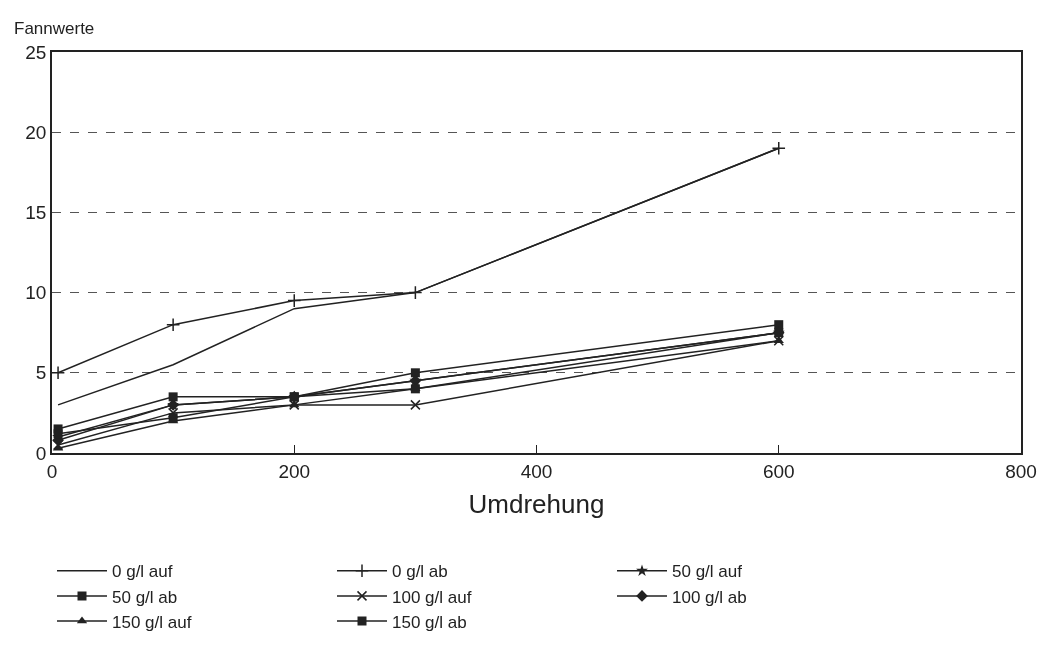 The image size is (1051, 651). Describe the element at coordinates (36, 213) in the screenshot. I see `y-tick-label: 15` at that location.